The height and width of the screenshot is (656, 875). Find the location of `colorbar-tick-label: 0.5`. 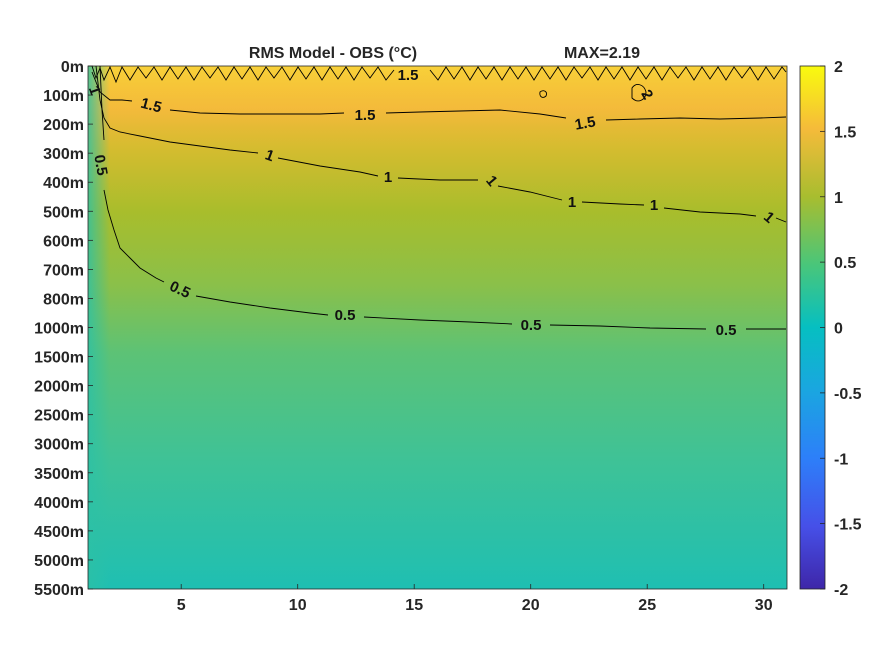

colorbar-tick-label: 0.5 is located at coordinates (845, 263).